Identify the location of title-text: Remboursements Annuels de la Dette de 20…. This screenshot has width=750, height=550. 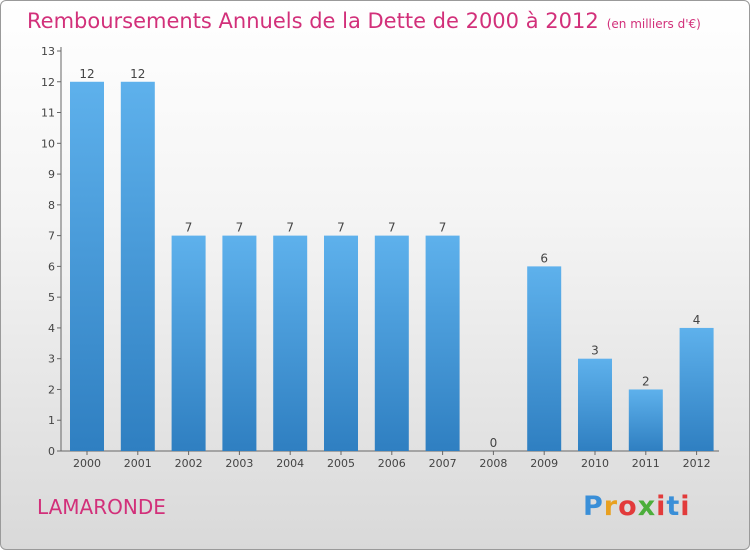
(313, 21).